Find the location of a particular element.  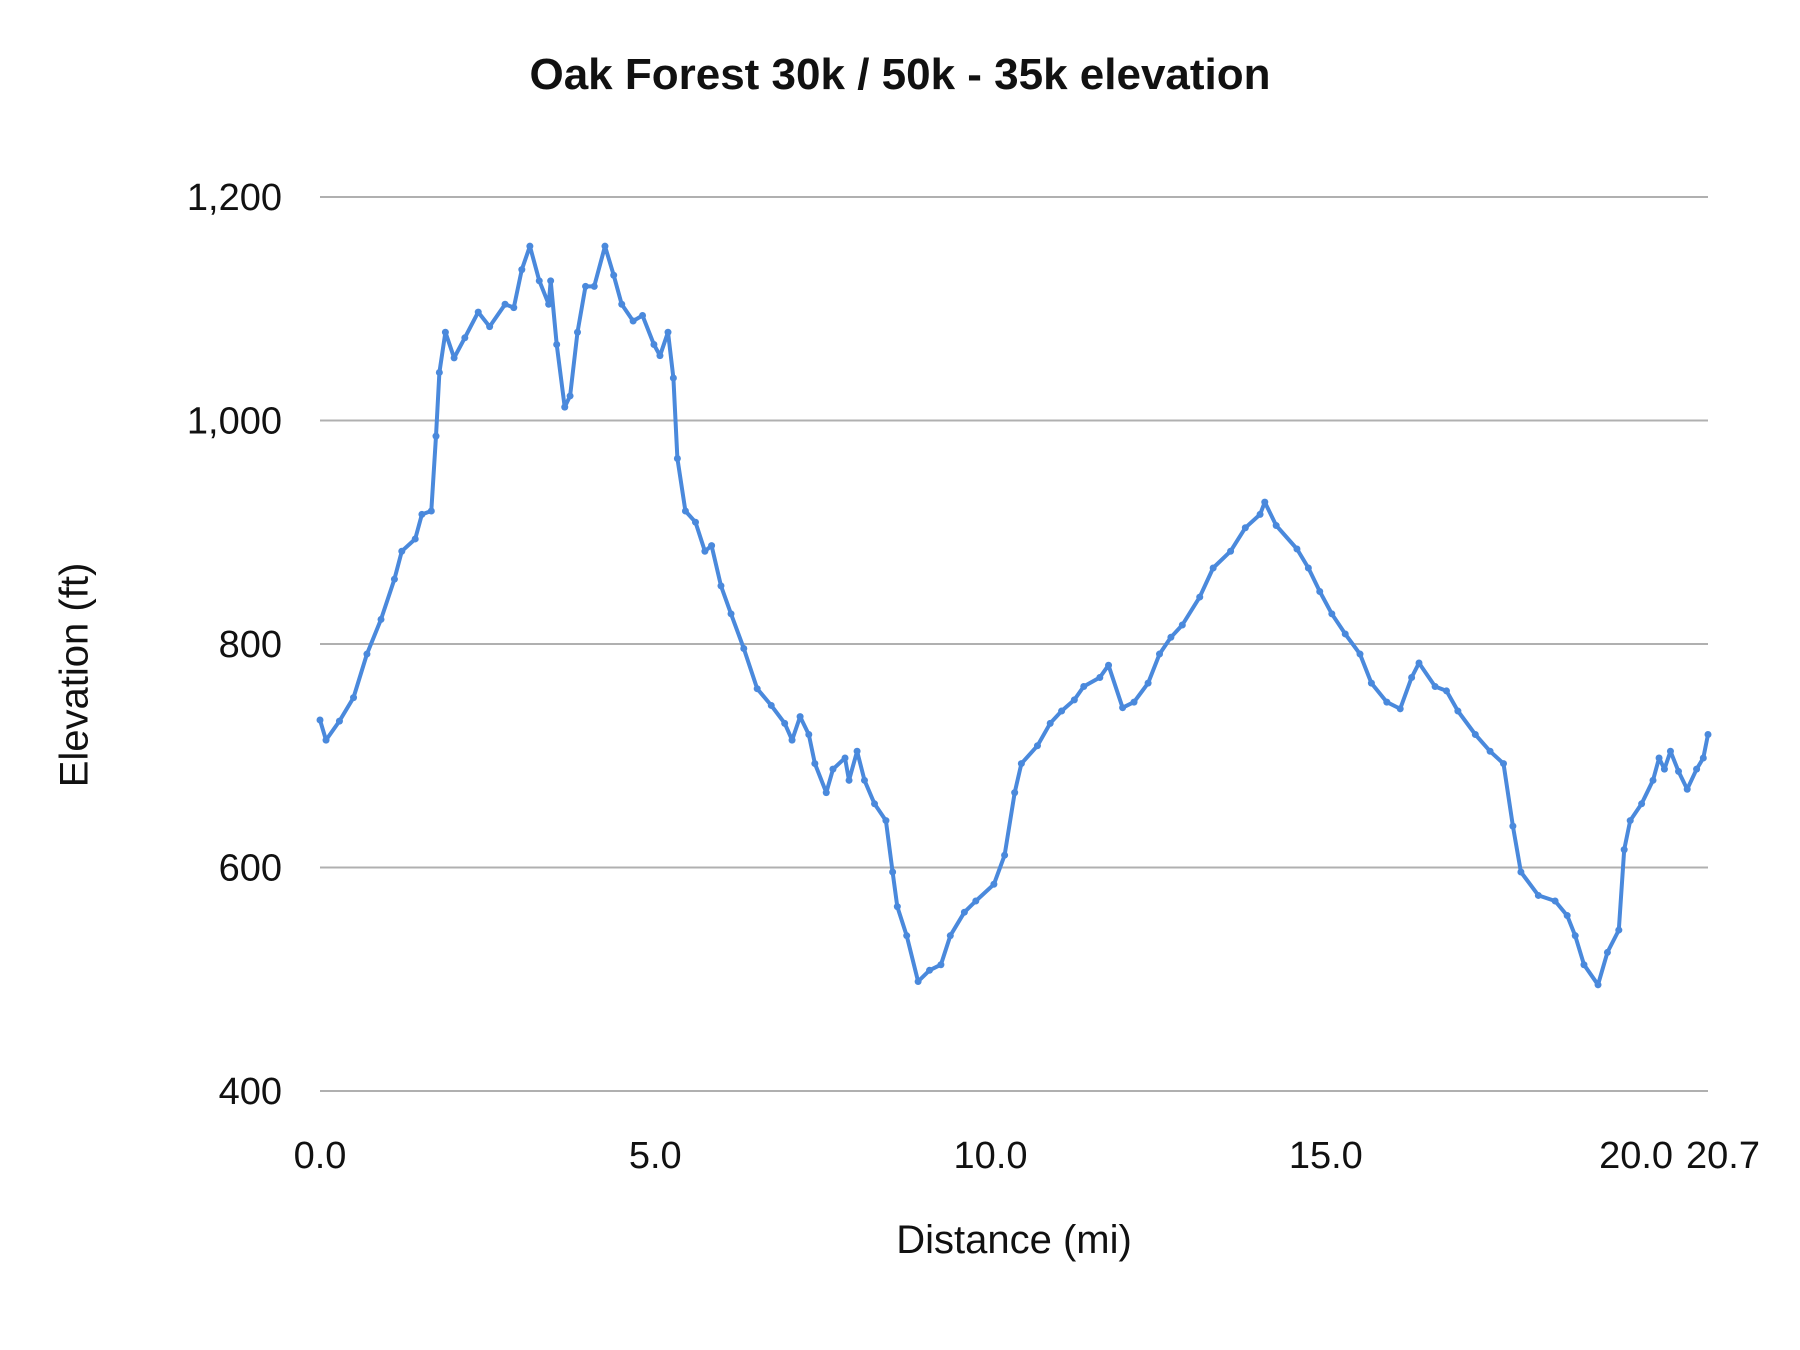

x-tick-label: 5.0 is located at coordinates (655, 1156).